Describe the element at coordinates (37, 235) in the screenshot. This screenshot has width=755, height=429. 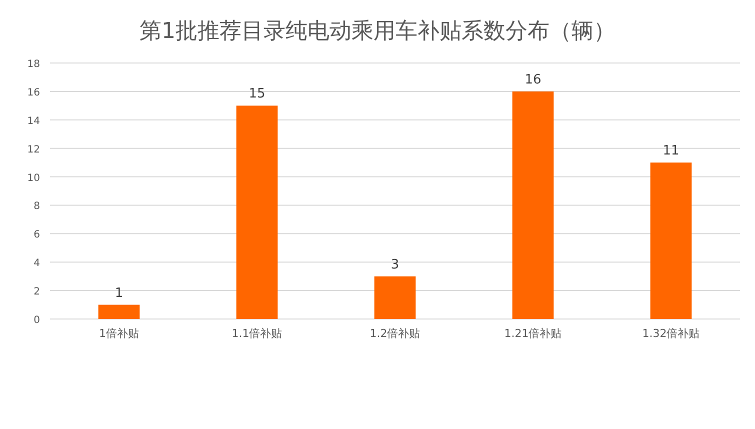
I see `y-tick-label: 6` at that location.